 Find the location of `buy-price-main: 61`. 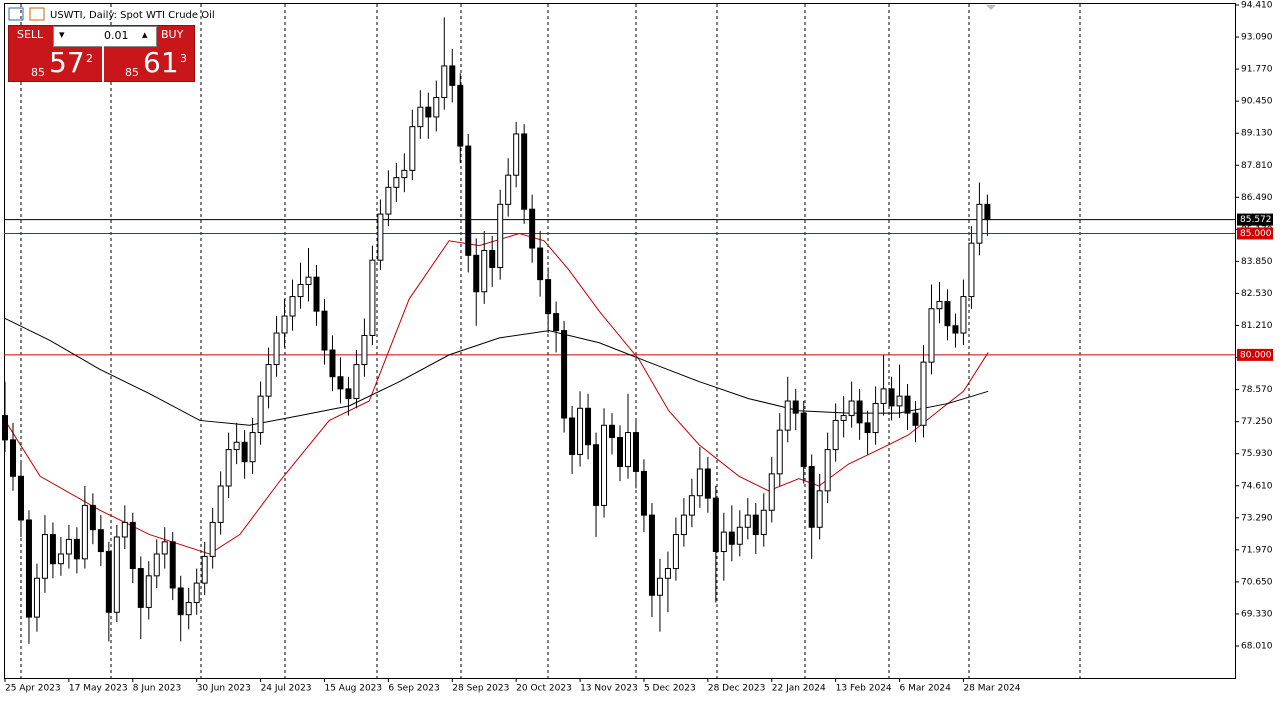

buy-price-main: 61 is located at coordinates (161, 62).